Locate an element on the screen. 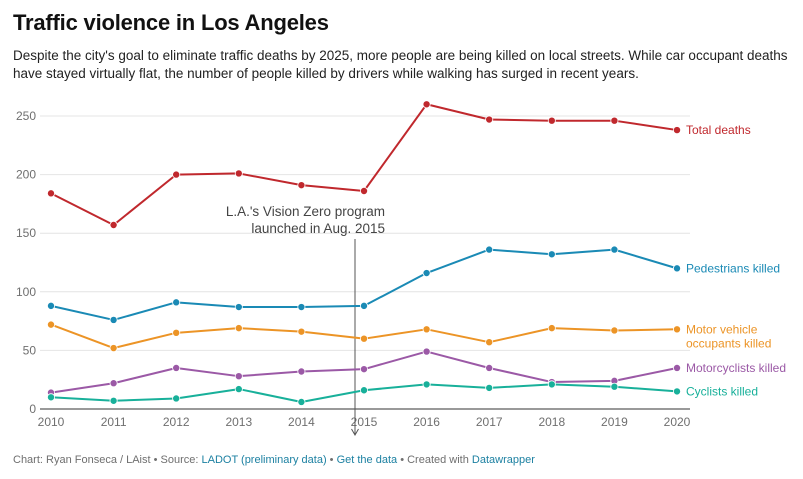 This screenshot has height=479, width=803. x-tick-label: 2015 is located at coordinates (364, 422).